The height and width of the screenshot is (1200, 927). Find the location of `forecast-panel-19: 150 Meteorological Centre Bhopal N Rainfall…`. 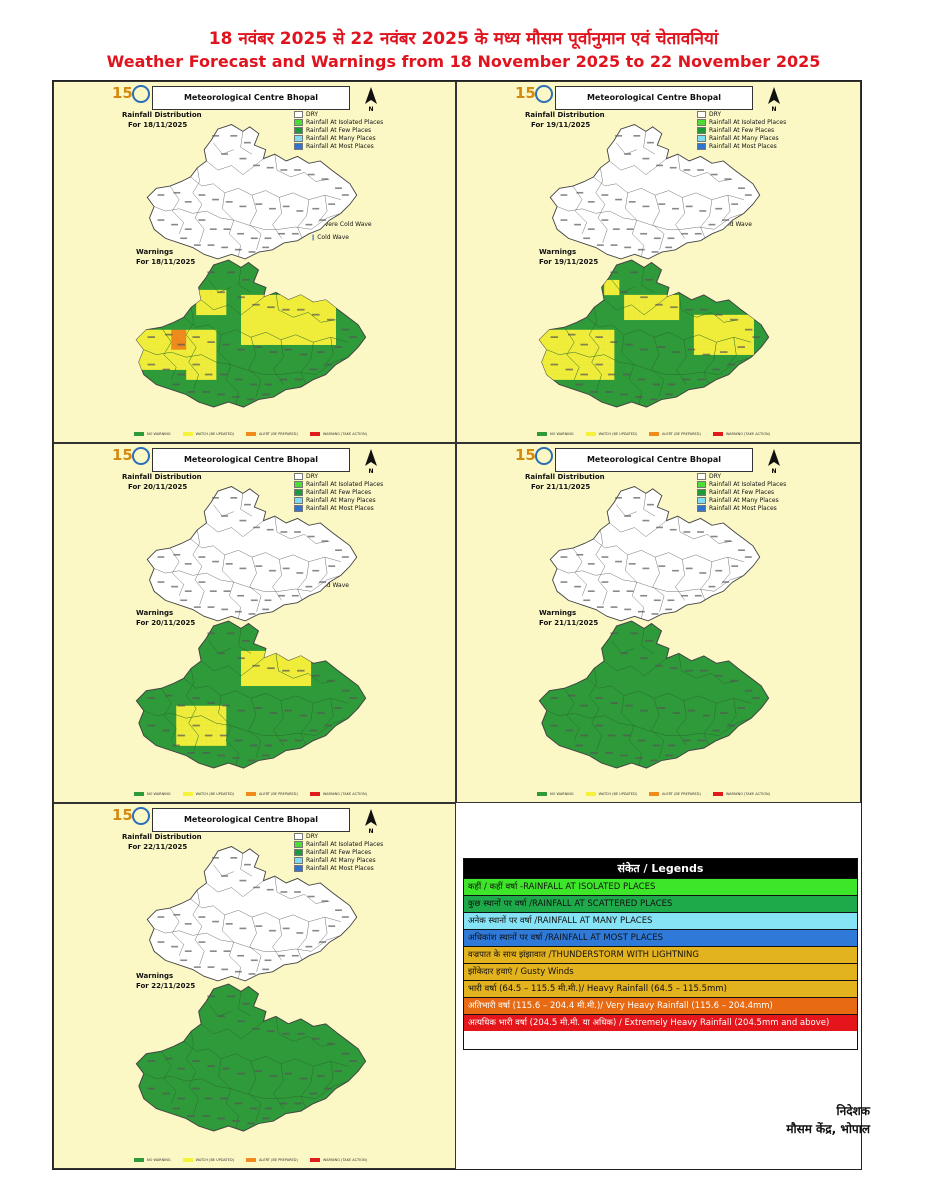

forecast-panel-19: 150 Meteorological Centre Bhopal N Rainfall… is located at coordinates (658, 262).